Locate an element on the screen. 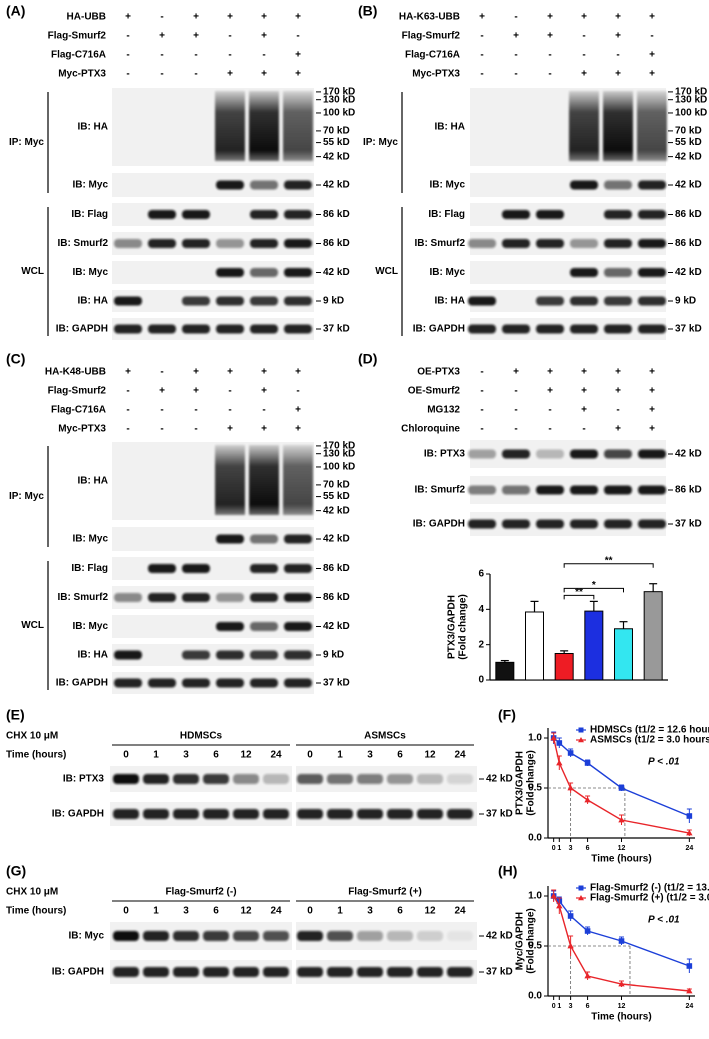 This screenshot has width=709, height=1039. y-tick-label: 1.0 is located at coordinates (535, 896).